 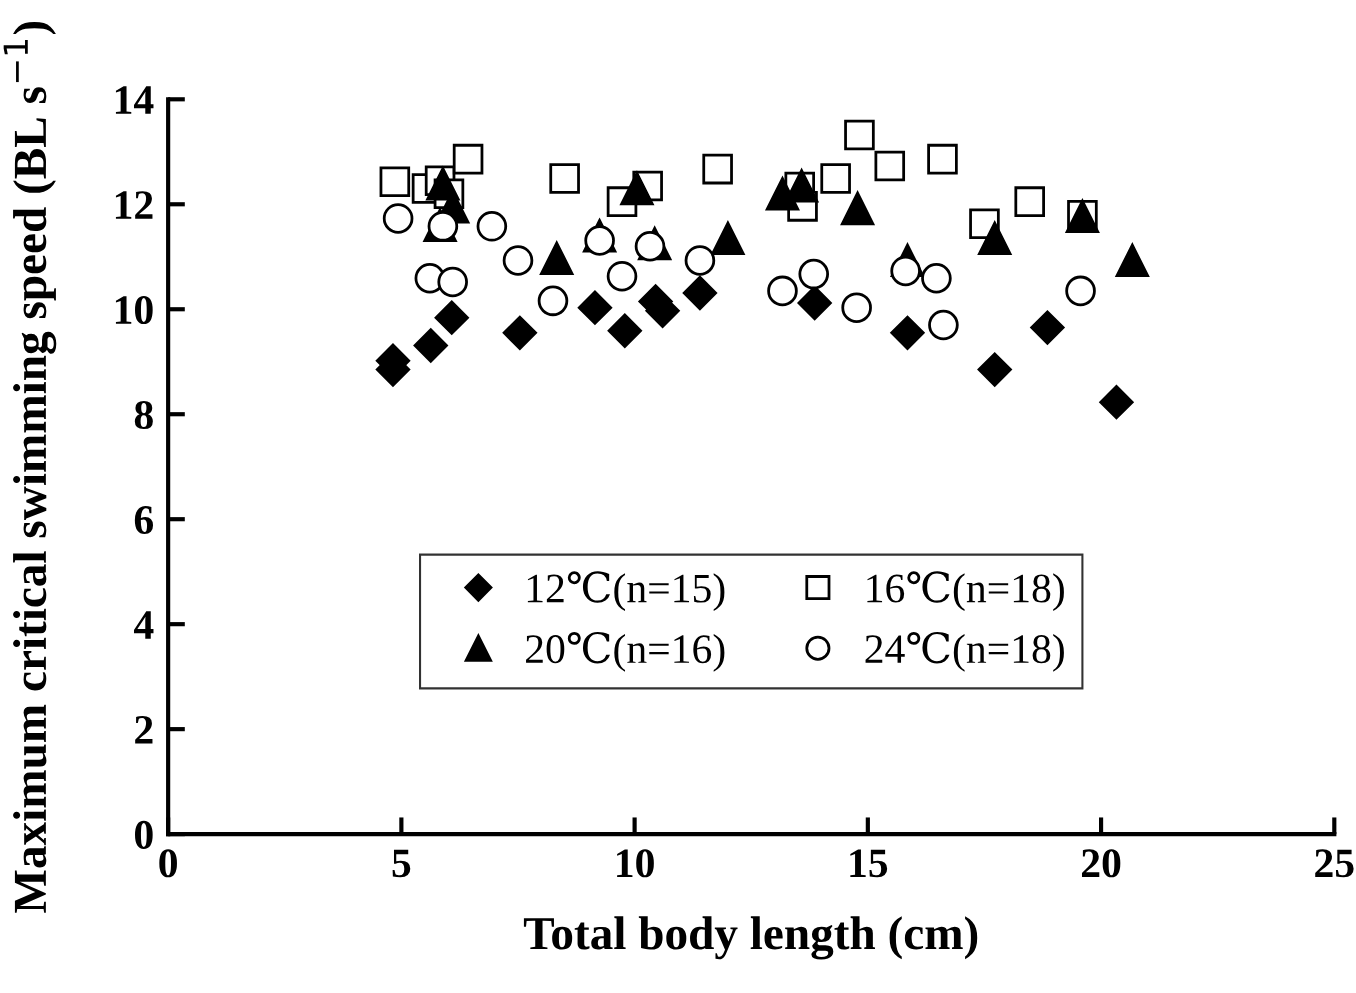 I want to click on y-tick-label: 14, so click(x=134, y=100).